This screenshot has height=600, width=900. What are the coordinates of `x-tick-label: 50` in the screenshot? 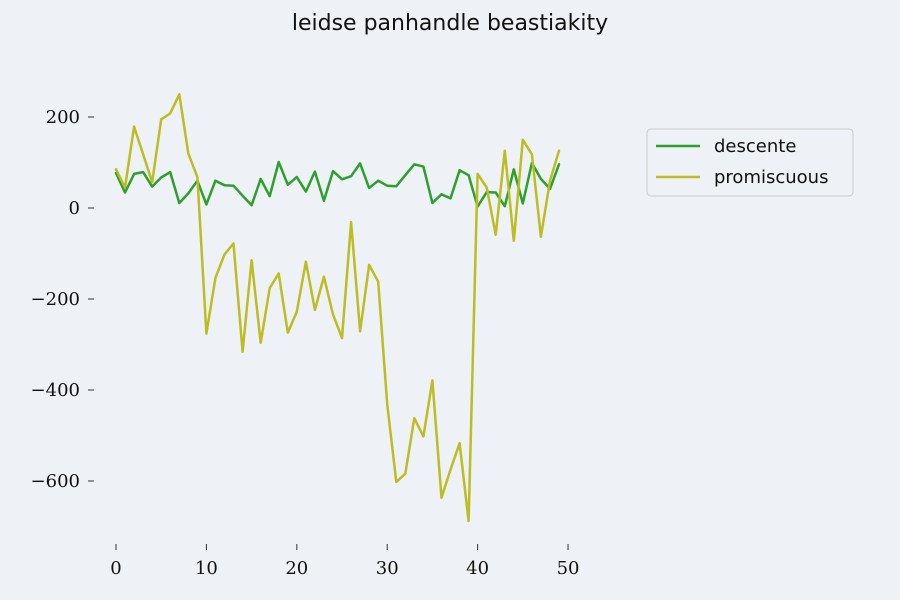 It's located at (568, 568).